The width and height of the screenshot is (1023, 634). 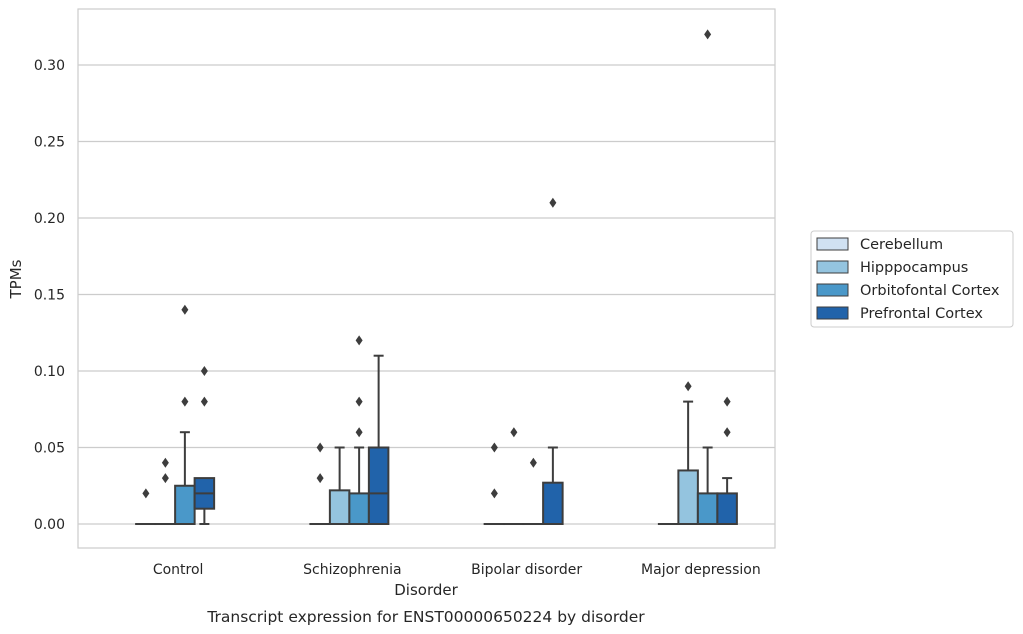 What do you see at coordinates (930, 291) in the screenshot?
I see `legend-label: Orbitofontal Cortex` at bounding box center [930, 291].